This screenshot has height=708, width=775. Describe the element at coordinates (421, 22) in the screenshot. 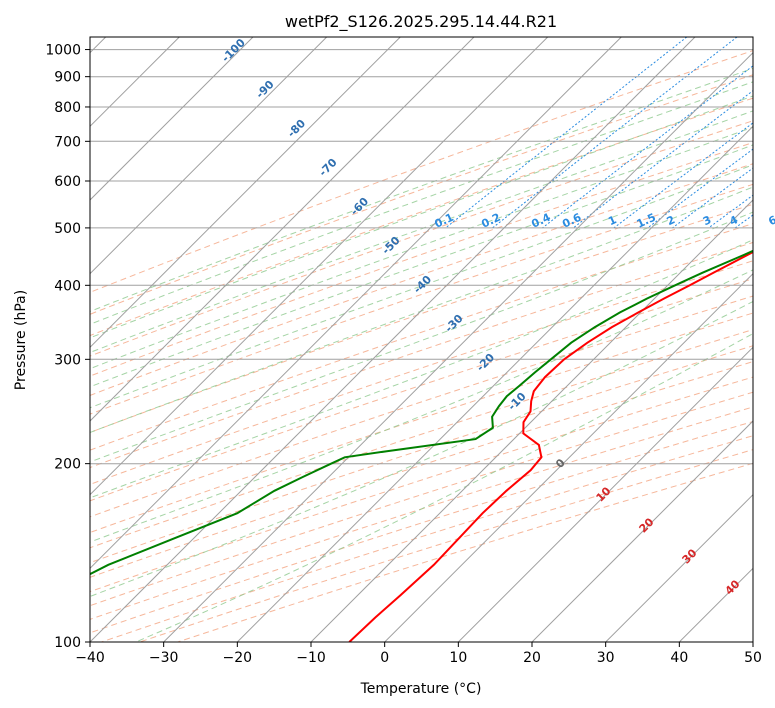

I see `chart-title: wetPf2_S126.2025.295.14.44.R21` at that location.